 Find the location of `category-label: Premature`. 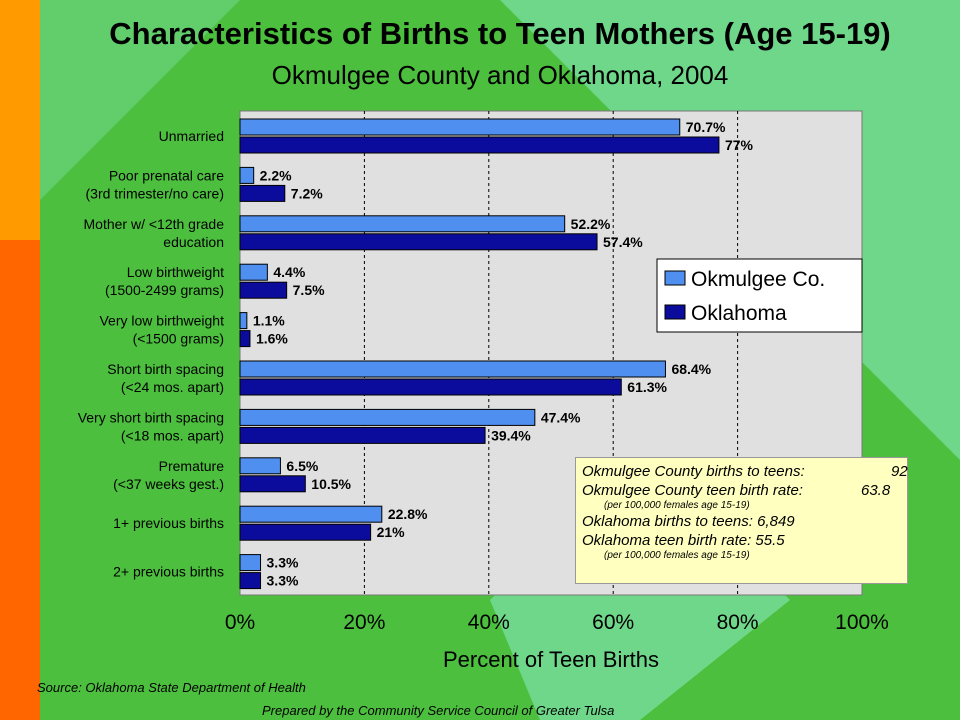

category-label: Premature is located at coordinates (192, 466).